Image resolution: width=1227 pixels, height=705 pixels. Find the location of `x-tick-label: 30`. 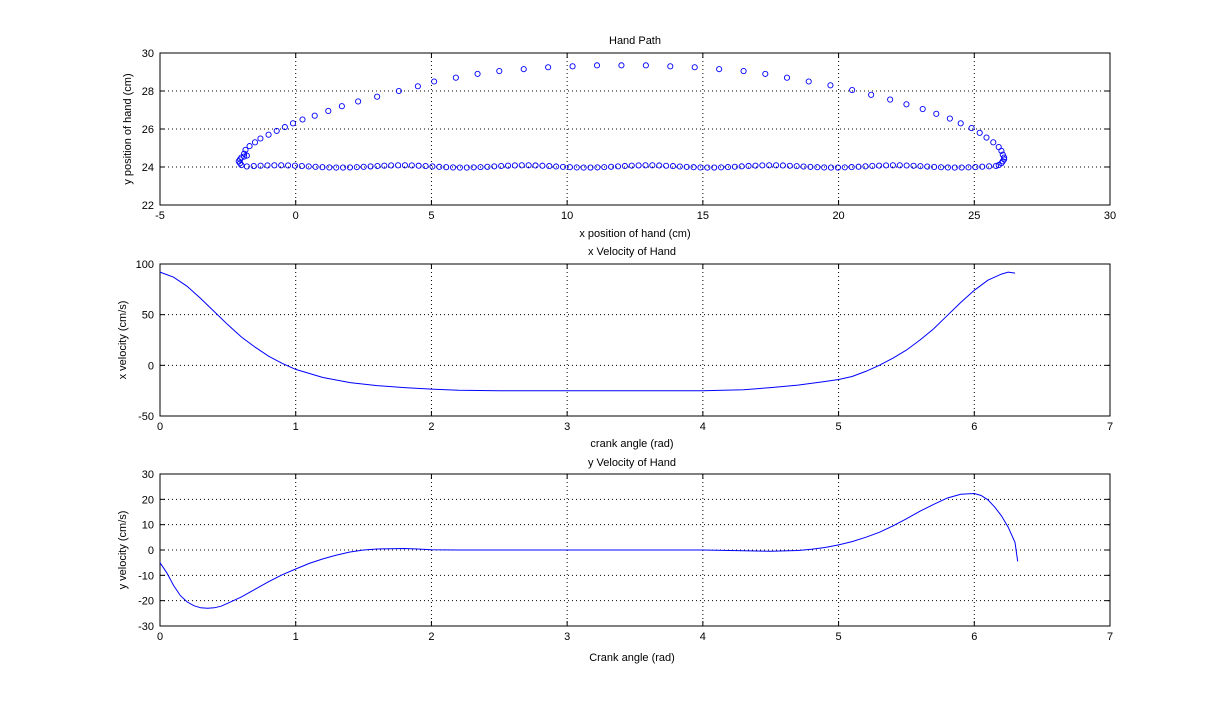

x-tick-label: 30 is located at coordinates (1110, 216).